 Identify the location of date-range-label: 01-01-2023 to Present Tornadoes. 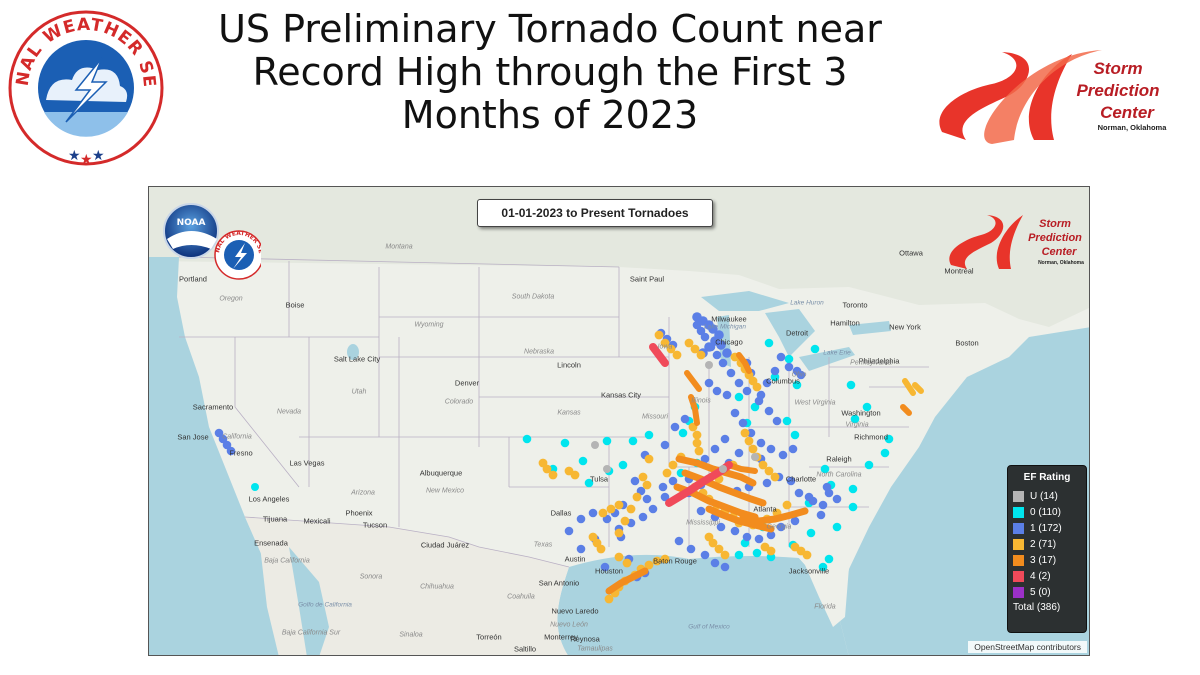
(595, 213).